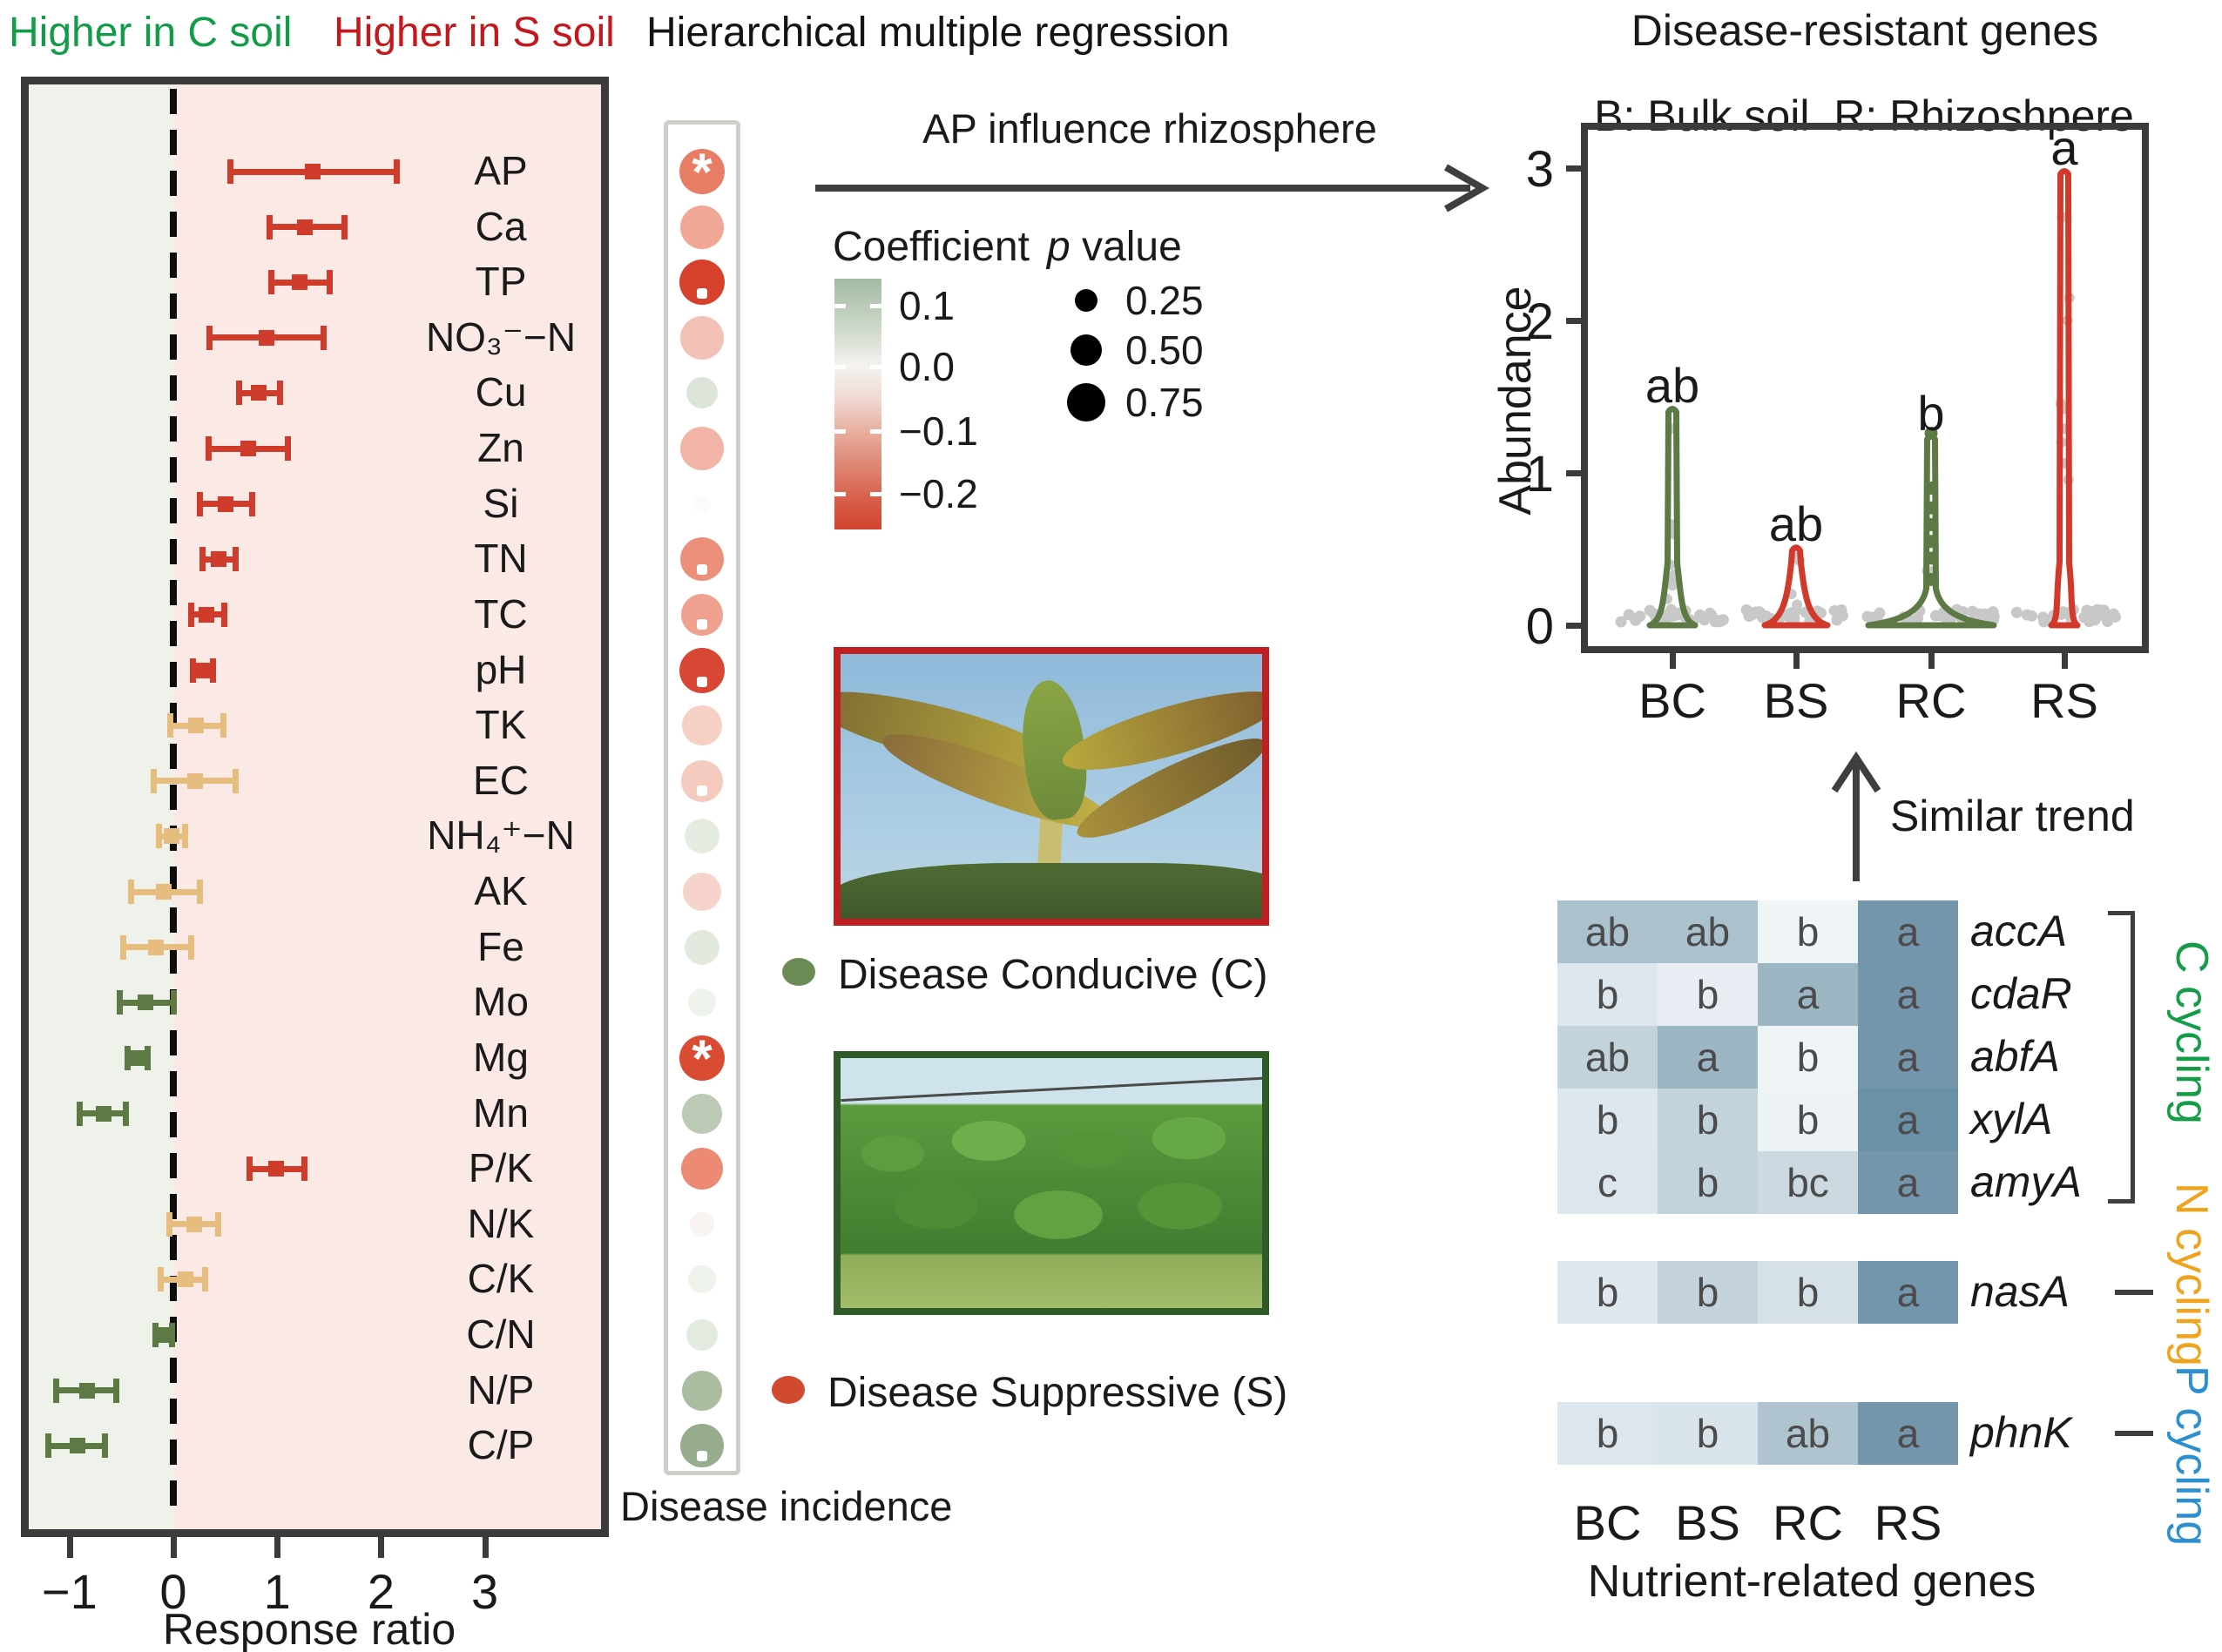 The height and width of the screenshot is (1652, 2222). What do you see at coordinates (938, 431) in the screenshot?
I see `colorbar-tick-label: −0.1` at bounding box center [938, 431].